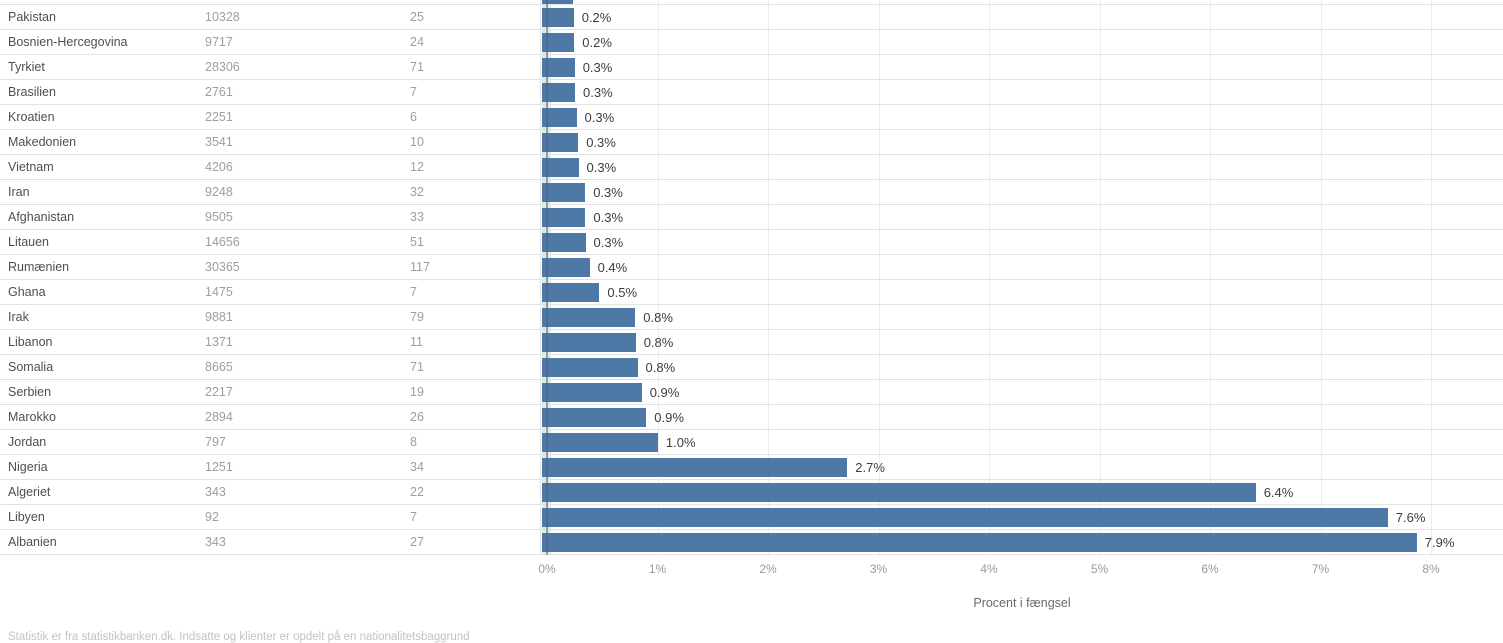 This screenshot has height=643, width=1503. Describe the element at coordinates (751, 2) in the screenshot. I see `clipped-row` at that location.